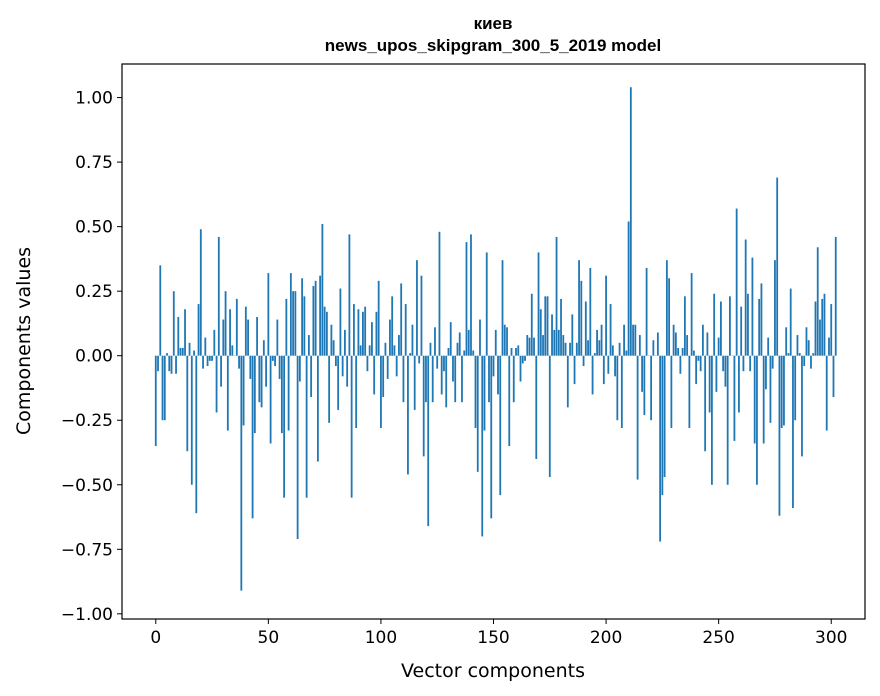 This screenshot has width=880, height=696. I want to click on y-tick-label: −0.25, so click(87, 421).